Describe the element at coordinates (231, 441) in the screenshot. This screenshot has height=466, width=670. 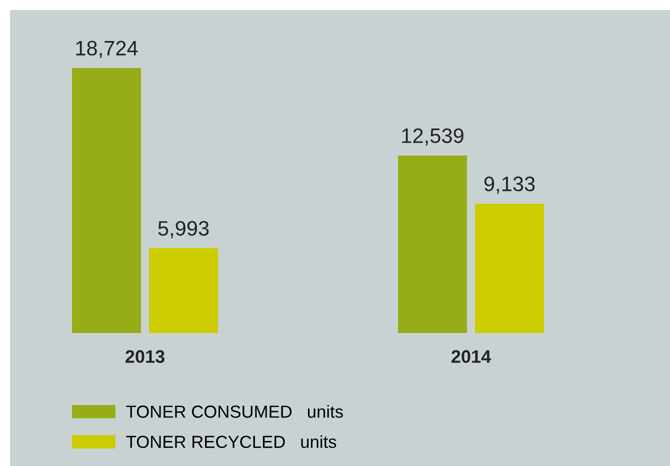
I see `legend-label: TONER RECYCLED units` at that location.